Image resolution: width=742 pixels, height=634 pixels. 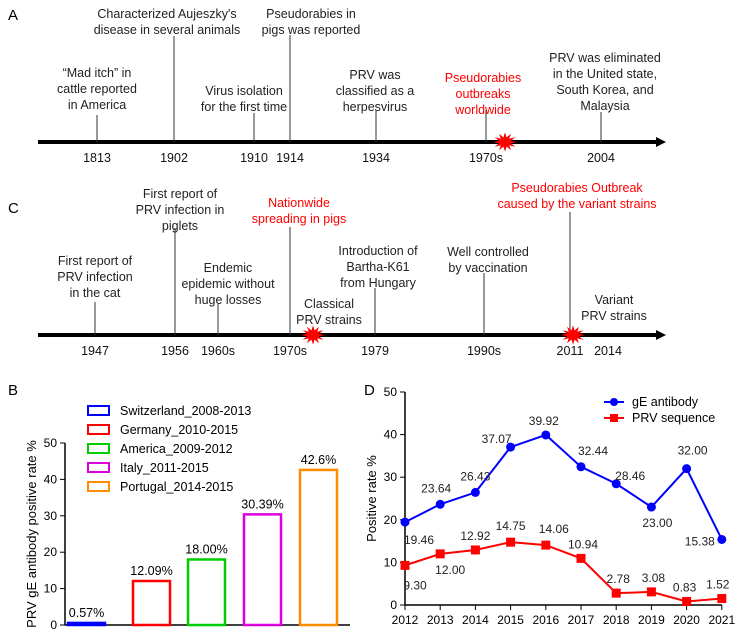 What do you see at coordinates (97, 73) in the screenshot?
I see `event-label: “Mad itch” in` at bounding box center [97, 73].